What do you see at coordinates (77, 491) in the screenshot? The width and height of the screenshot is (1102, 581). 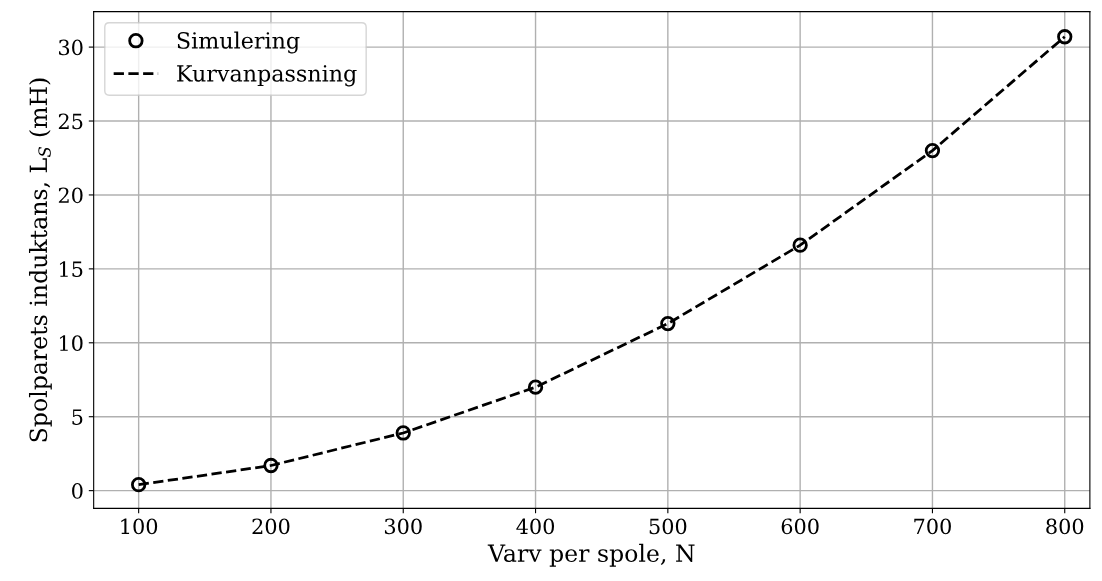 I see `y-tick-label: 0` at bounding box center [77, 491].